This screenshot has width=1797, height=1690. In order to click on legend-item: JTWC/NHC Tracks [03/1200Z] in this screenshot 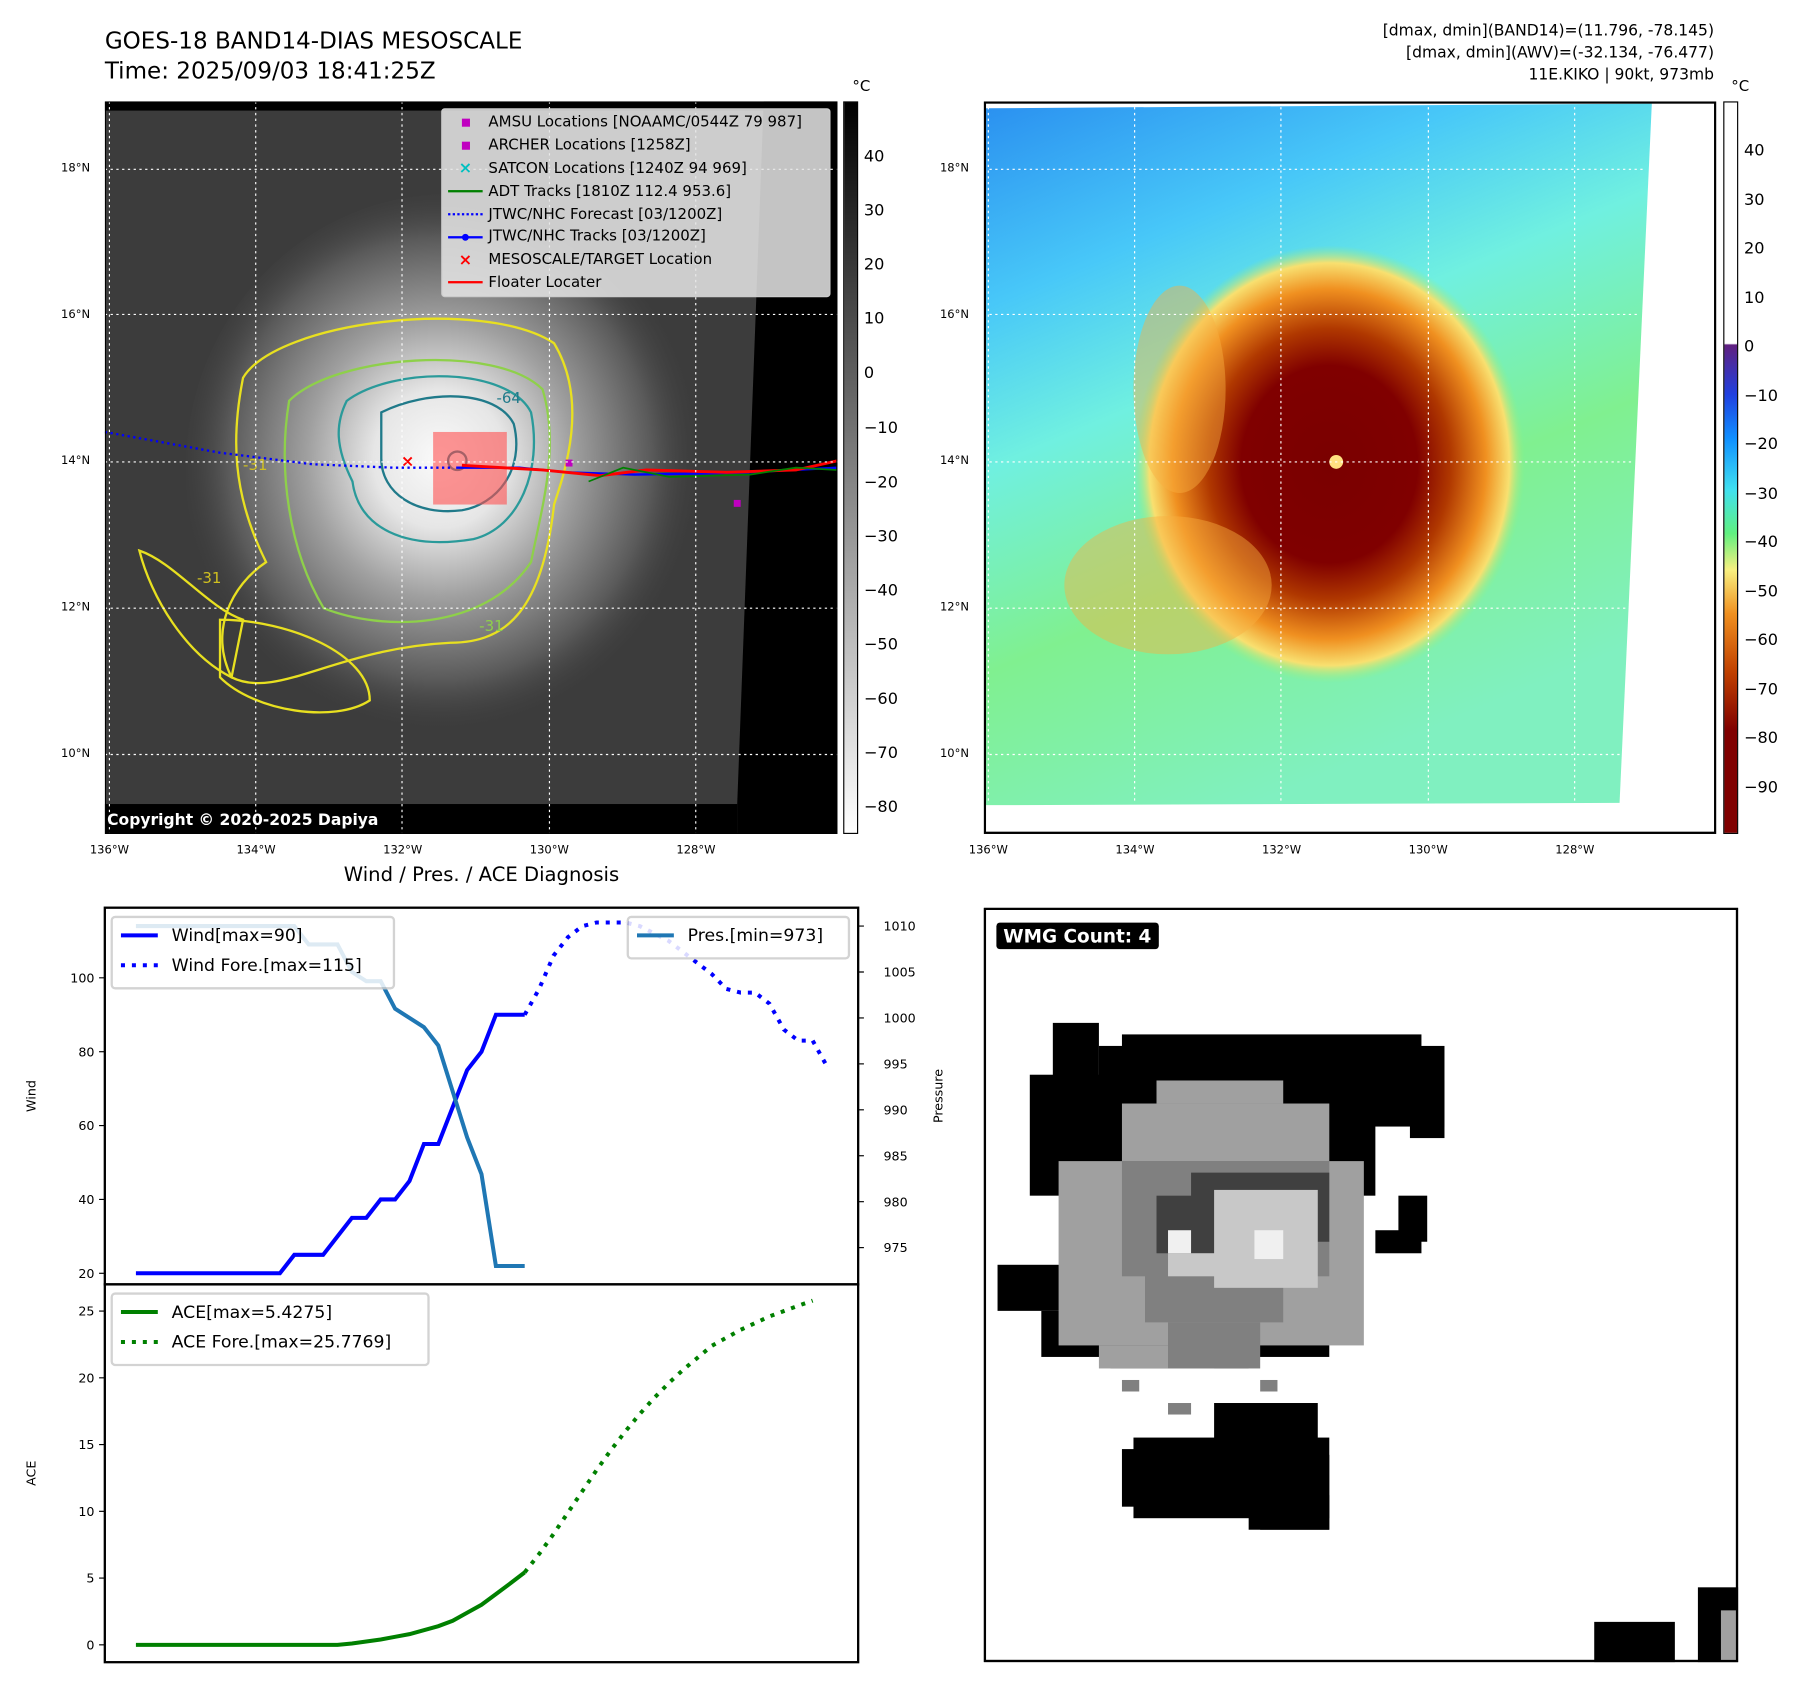, I will do `click(635, 237)`.